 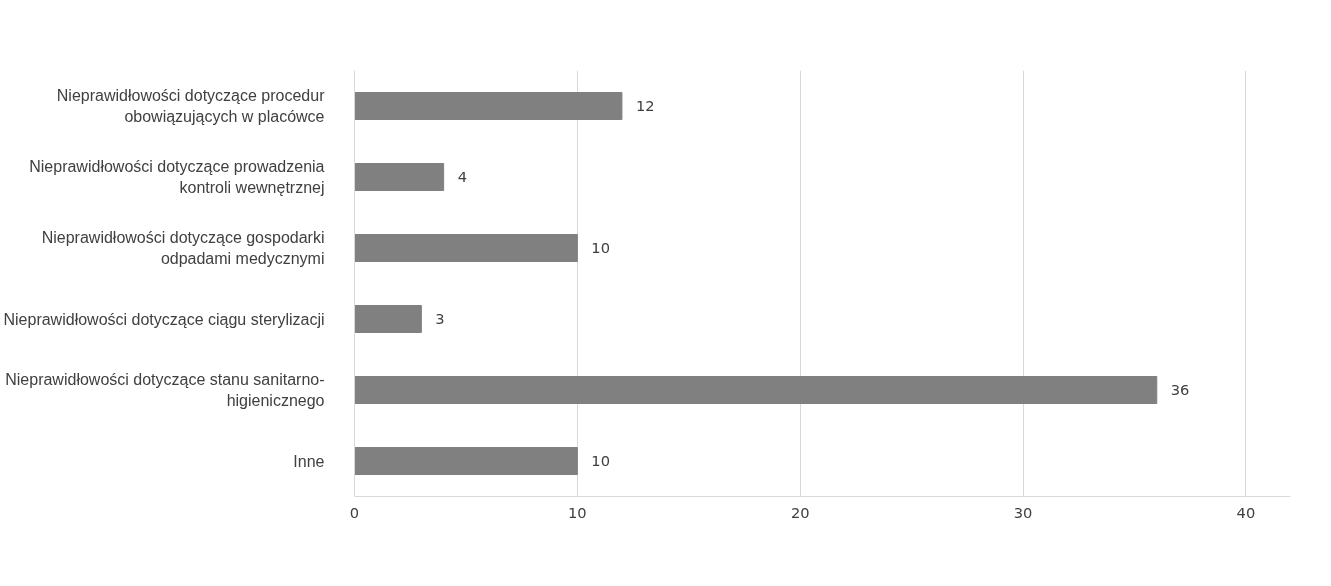 I want to click on x-tick-label: 40, so click(x=1246, y=512).